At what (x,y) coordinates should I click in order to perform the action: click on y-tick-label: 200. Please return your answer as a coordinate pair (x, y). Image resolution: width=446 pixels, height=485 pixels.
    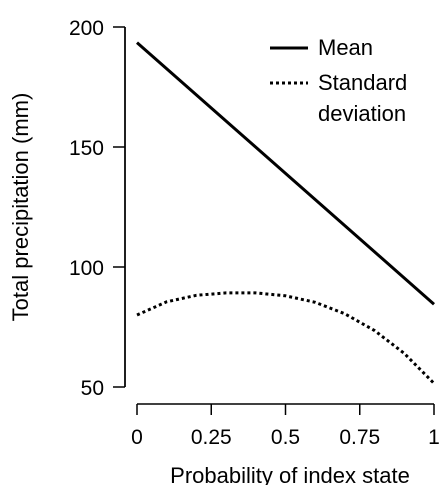
    Looking at the image, I should click on (86, 28).